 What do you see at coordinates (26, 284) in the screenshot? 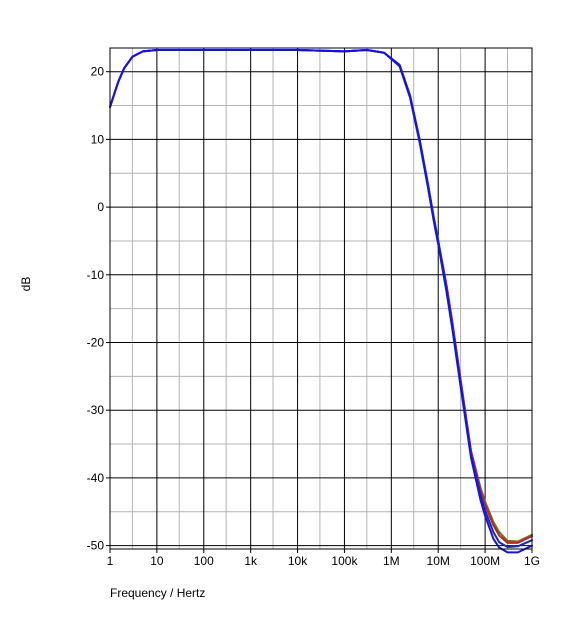
I see `y-axis-title: dB` at bounding box center [26, 284].